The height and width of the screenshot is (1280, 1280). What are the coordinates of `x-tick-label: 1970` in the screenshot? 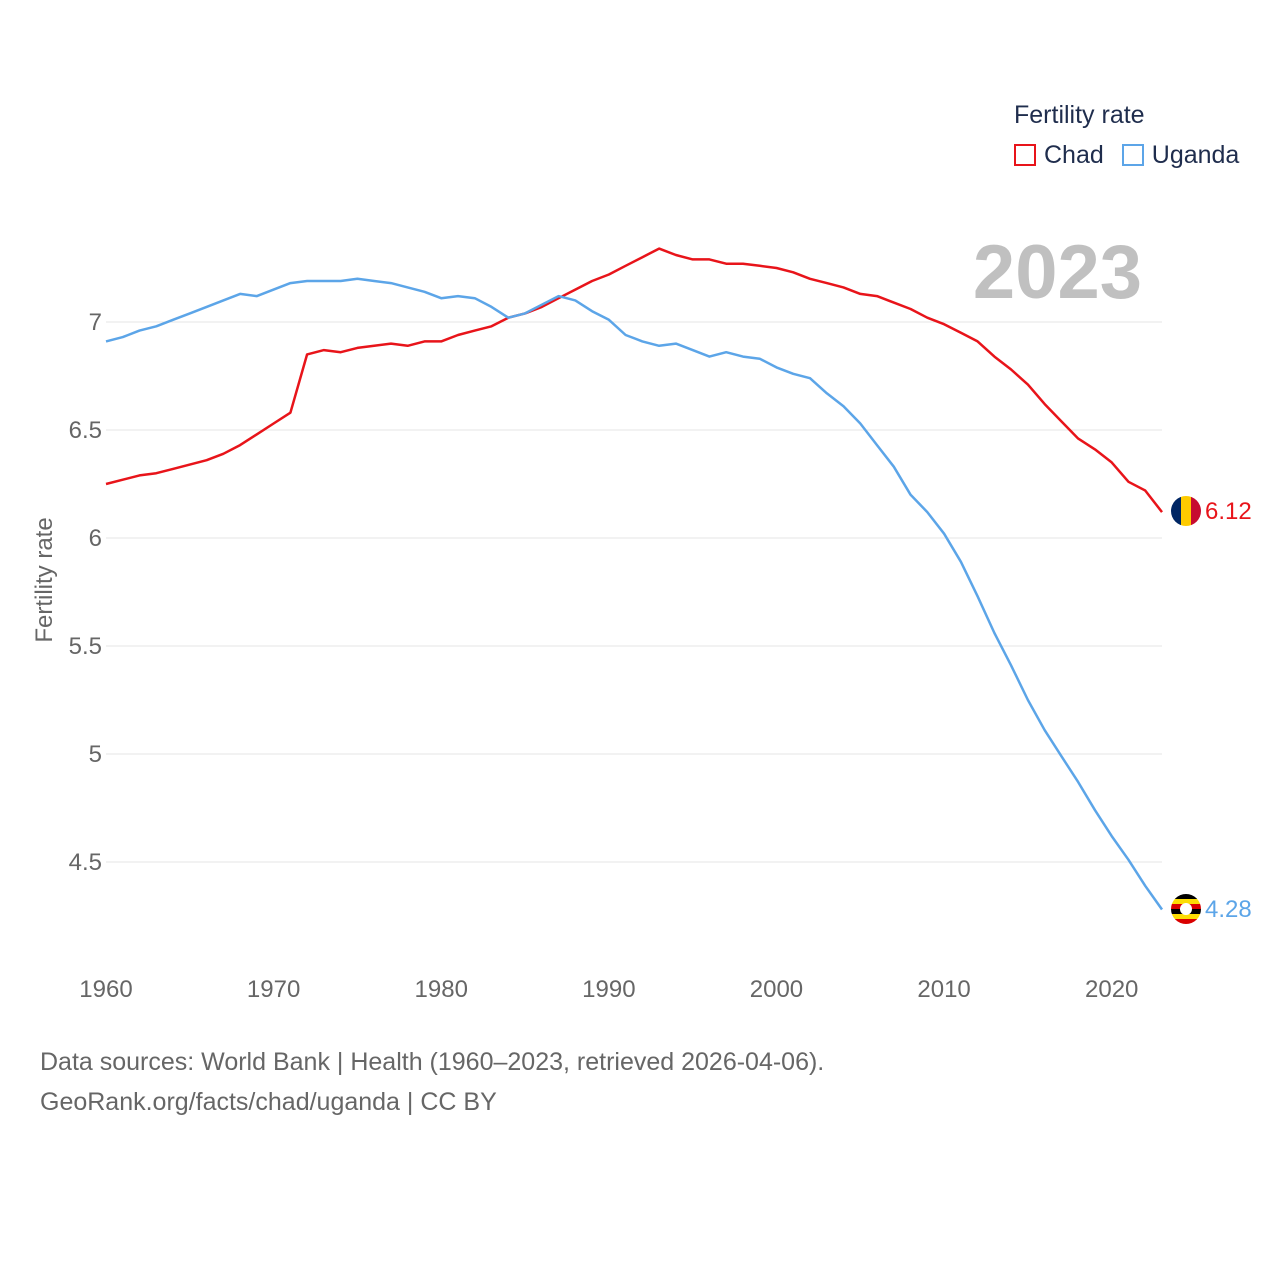 It's located at (273, 989).